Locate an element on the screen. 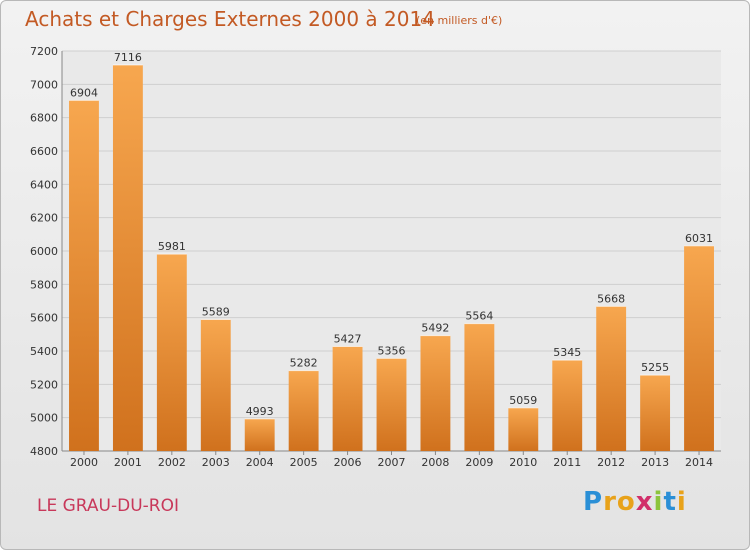 This screenshot has width=750, height=550. data-label: 4993 is located at coordinates (260, 411).